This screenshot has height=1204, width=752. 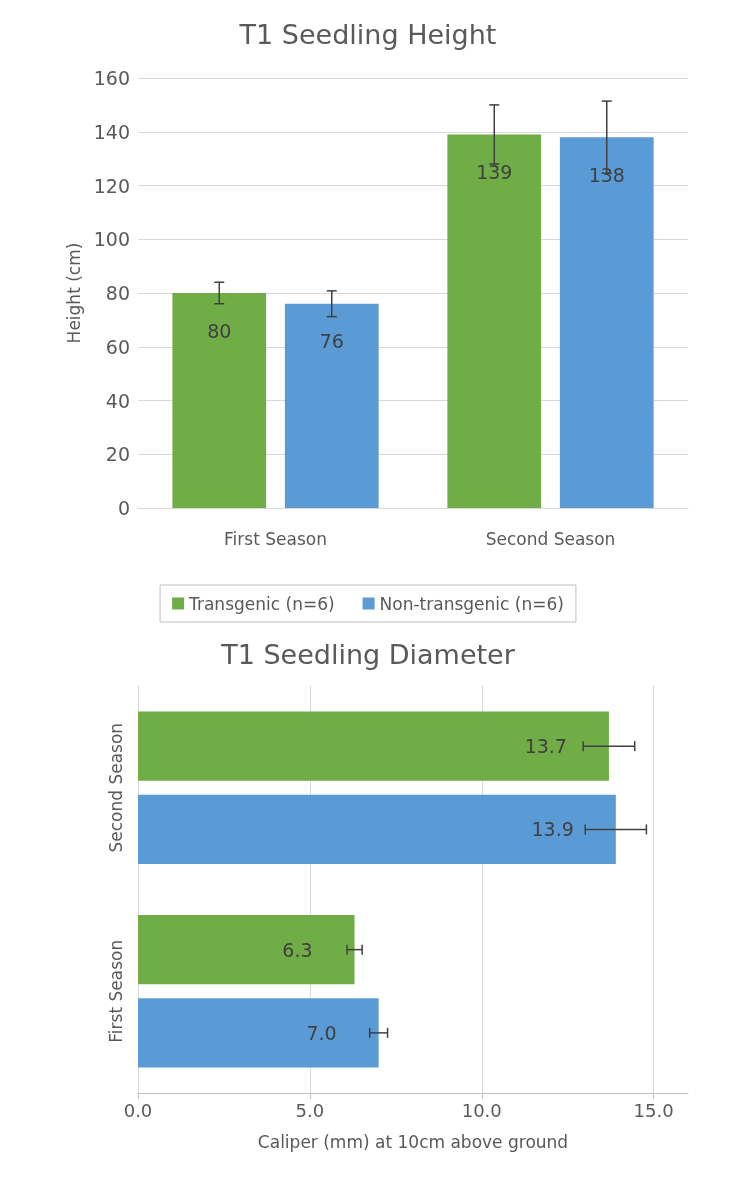 I want to click on data-label: 13.9, so click(x=552, y=829).